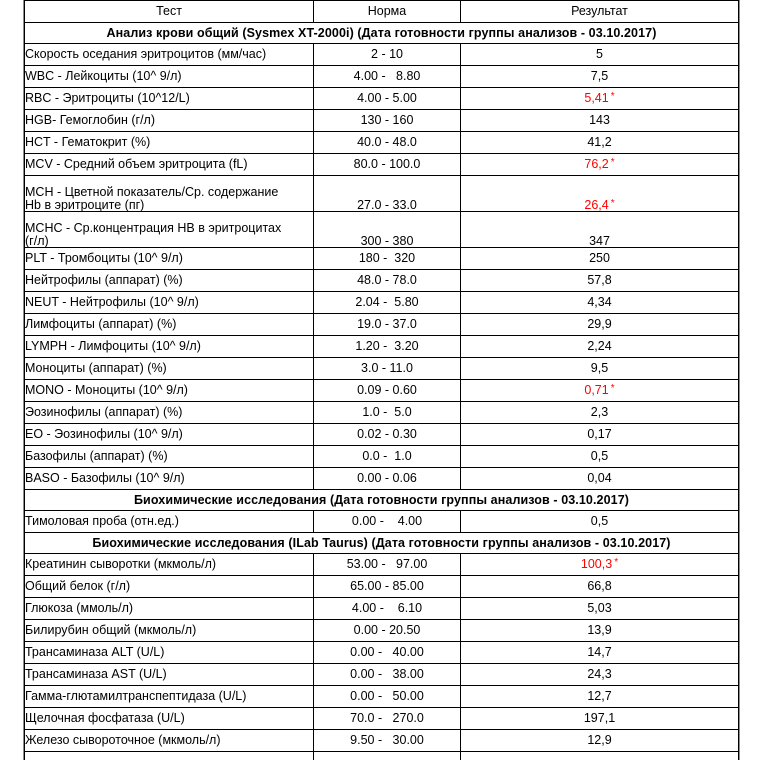 The width and height of the screenshot is (760, 760). What do you see at coordinates (169, 99) in the screenshot?
I see `cell-test-name: RBC - Эритроциты (10^12/L)` at bounding box center [169, 99].